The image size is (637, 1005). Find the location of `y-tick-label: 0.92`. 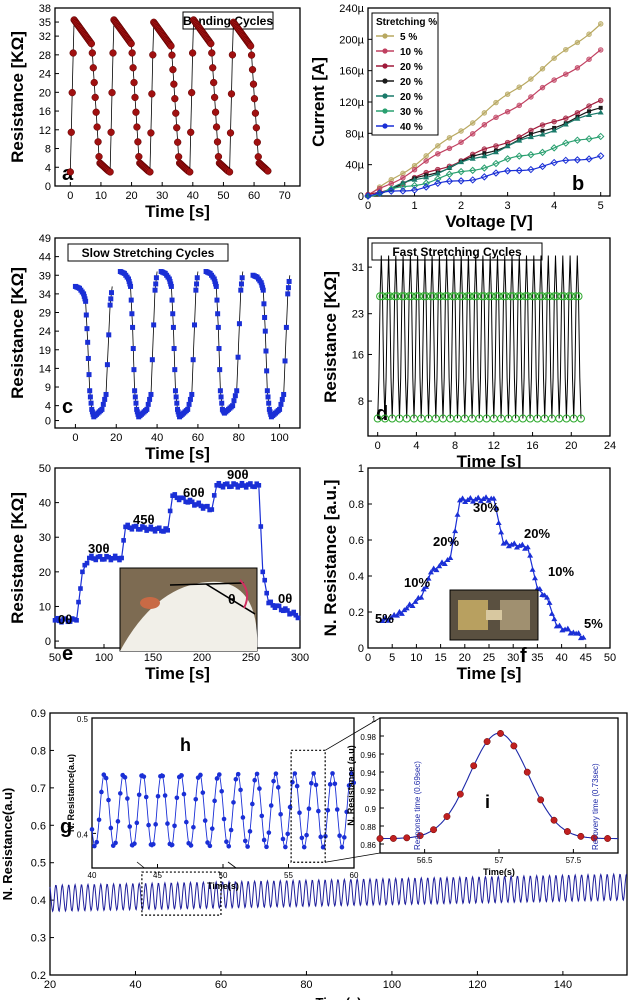

y-tick-label: 0.92 is located at coordinates (368, 791).